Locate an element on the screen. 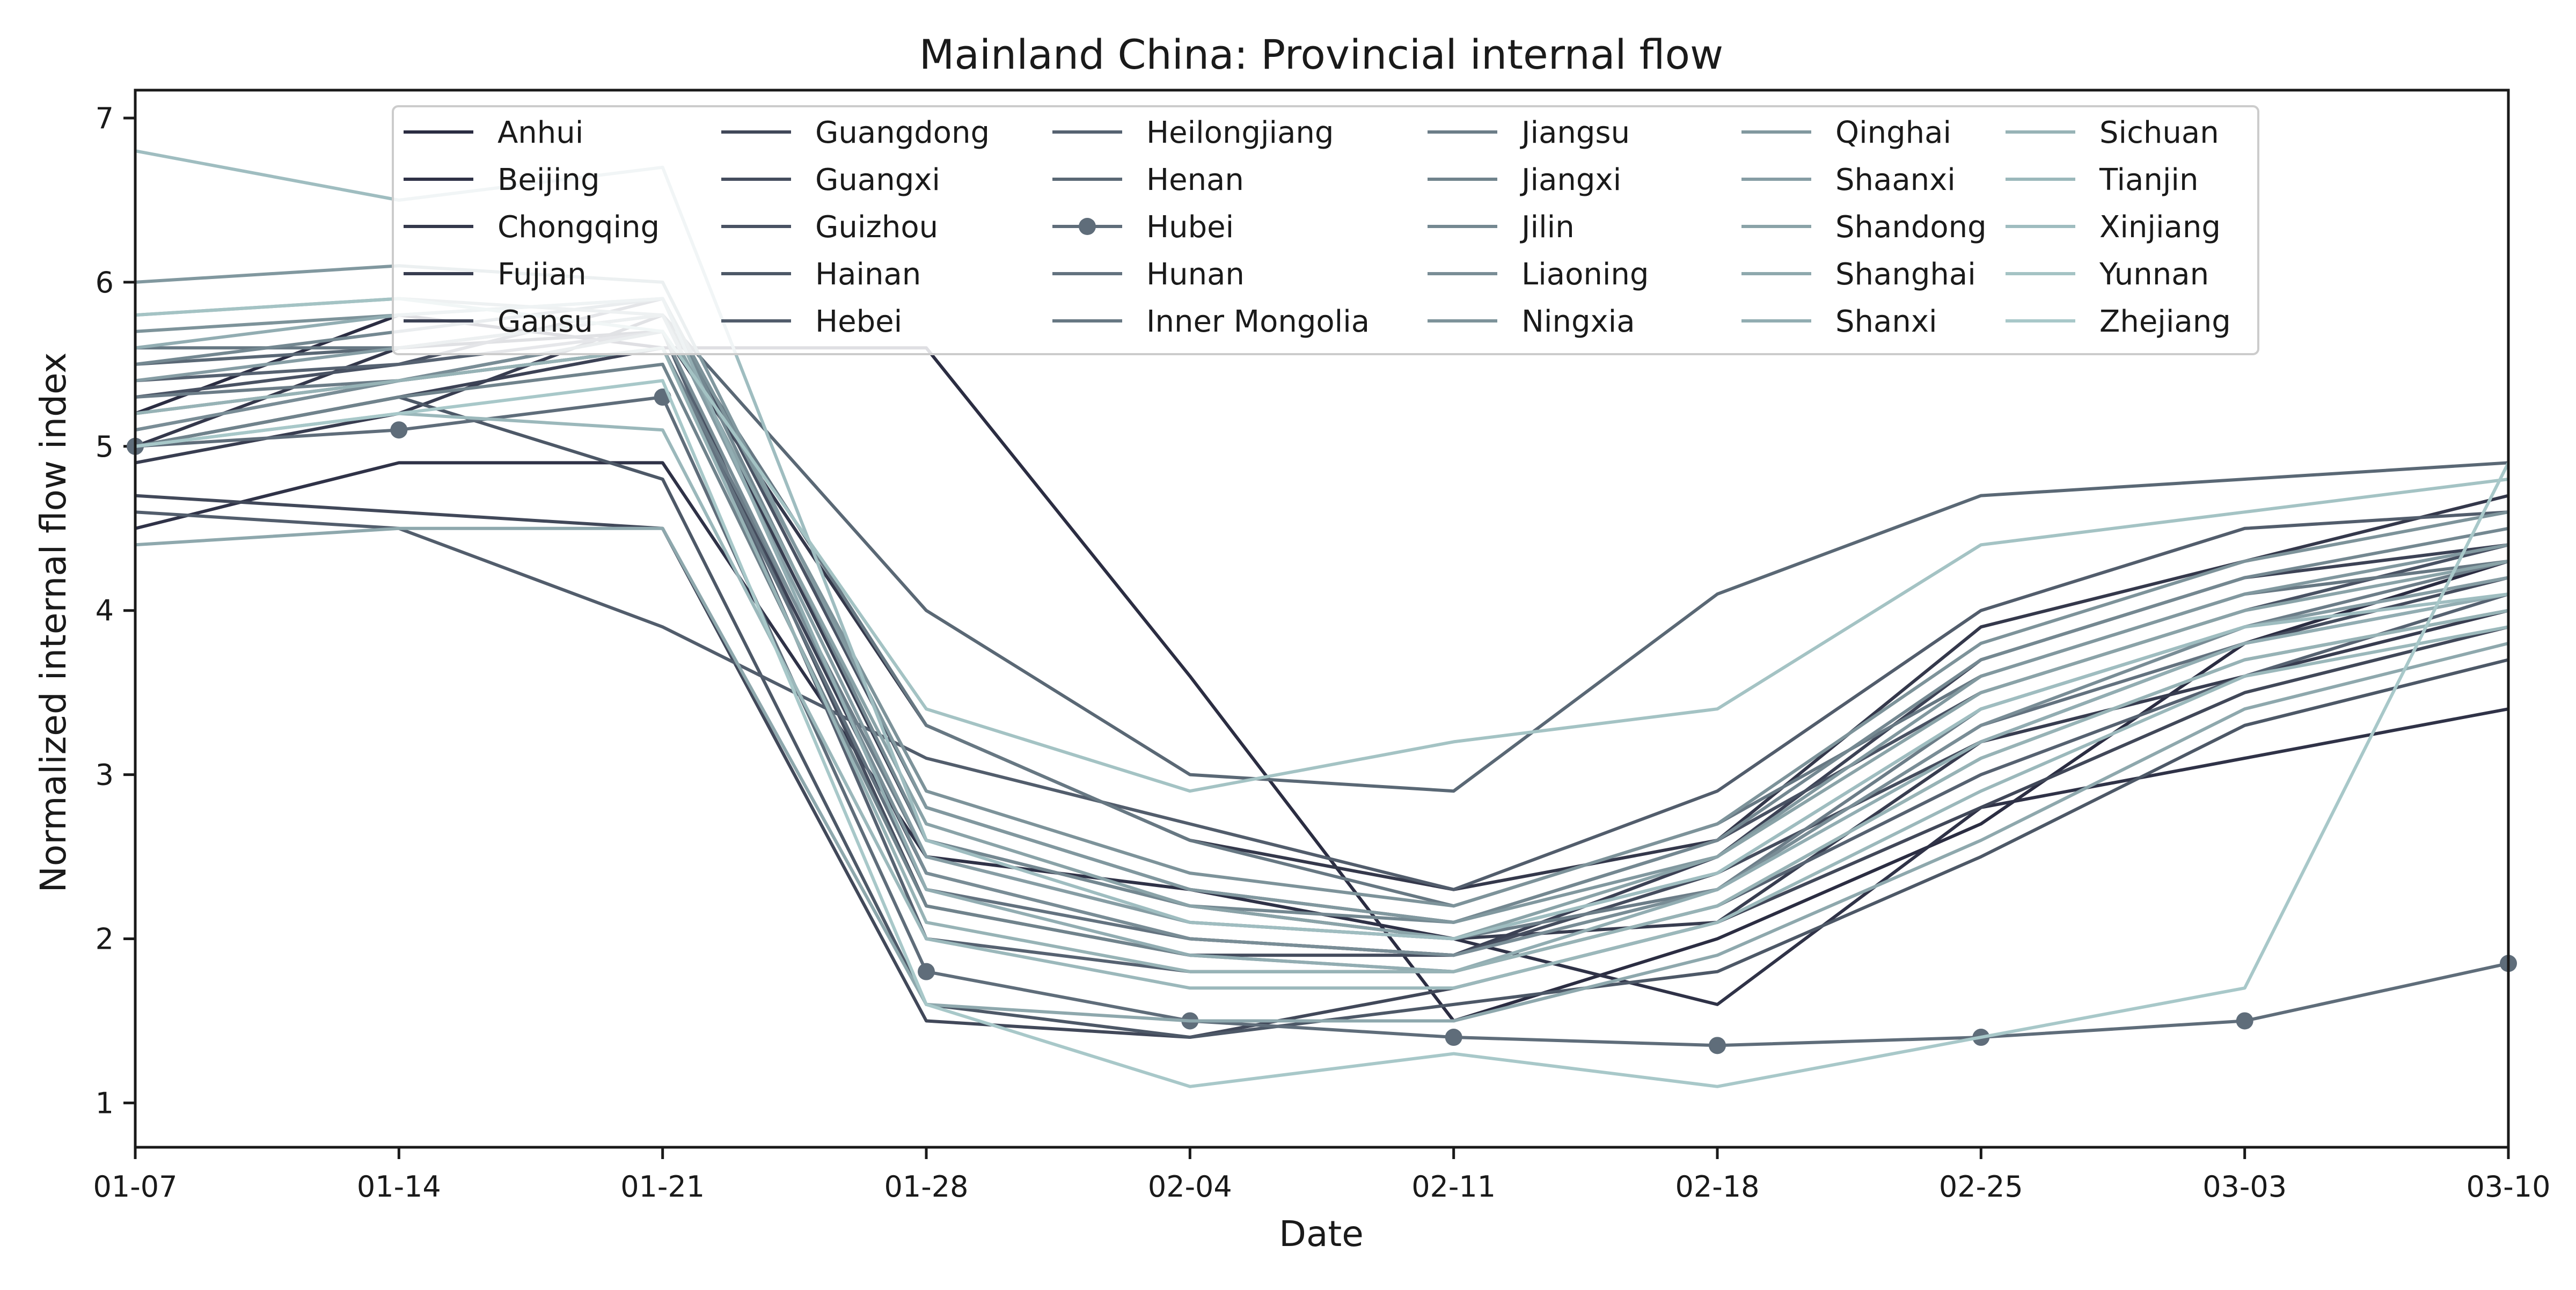 Image resolution: width=2576 pixels, height=1290 pixels. legend-label: Zhejiang is located at coordinates (2165, 321).